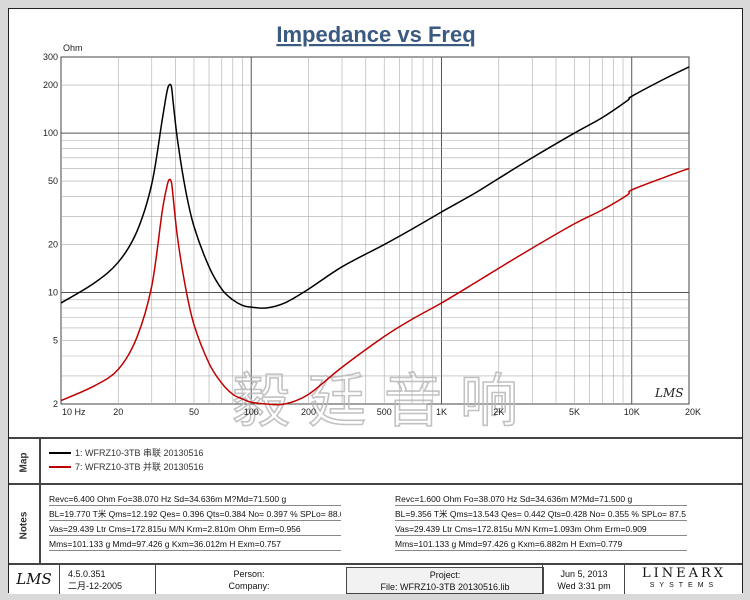 This screenshot has width=750, height=600. I want to click on file-name: File: WFRZ10-3TB 20130516.lib, so click(445, 587).